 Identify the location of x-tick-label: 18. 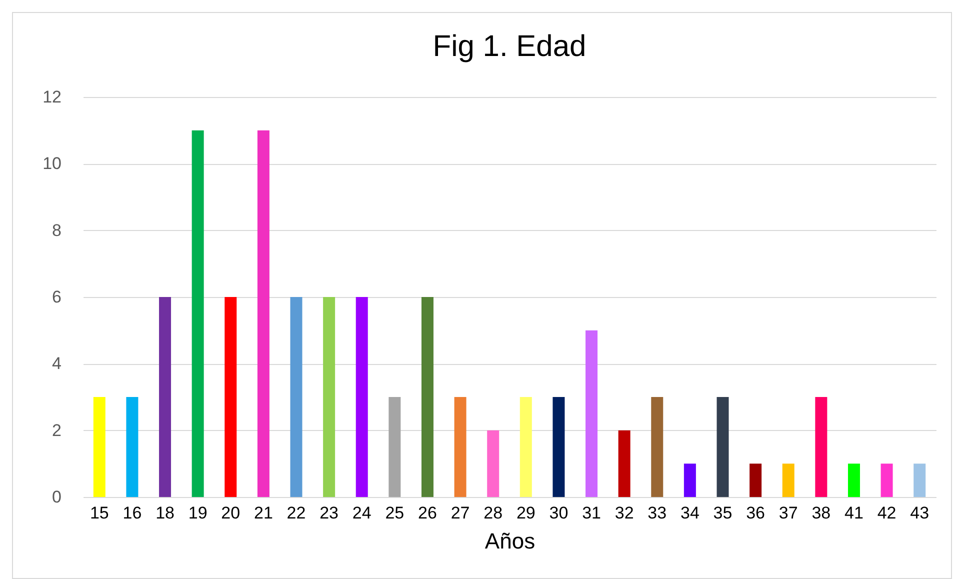
(165, 513).